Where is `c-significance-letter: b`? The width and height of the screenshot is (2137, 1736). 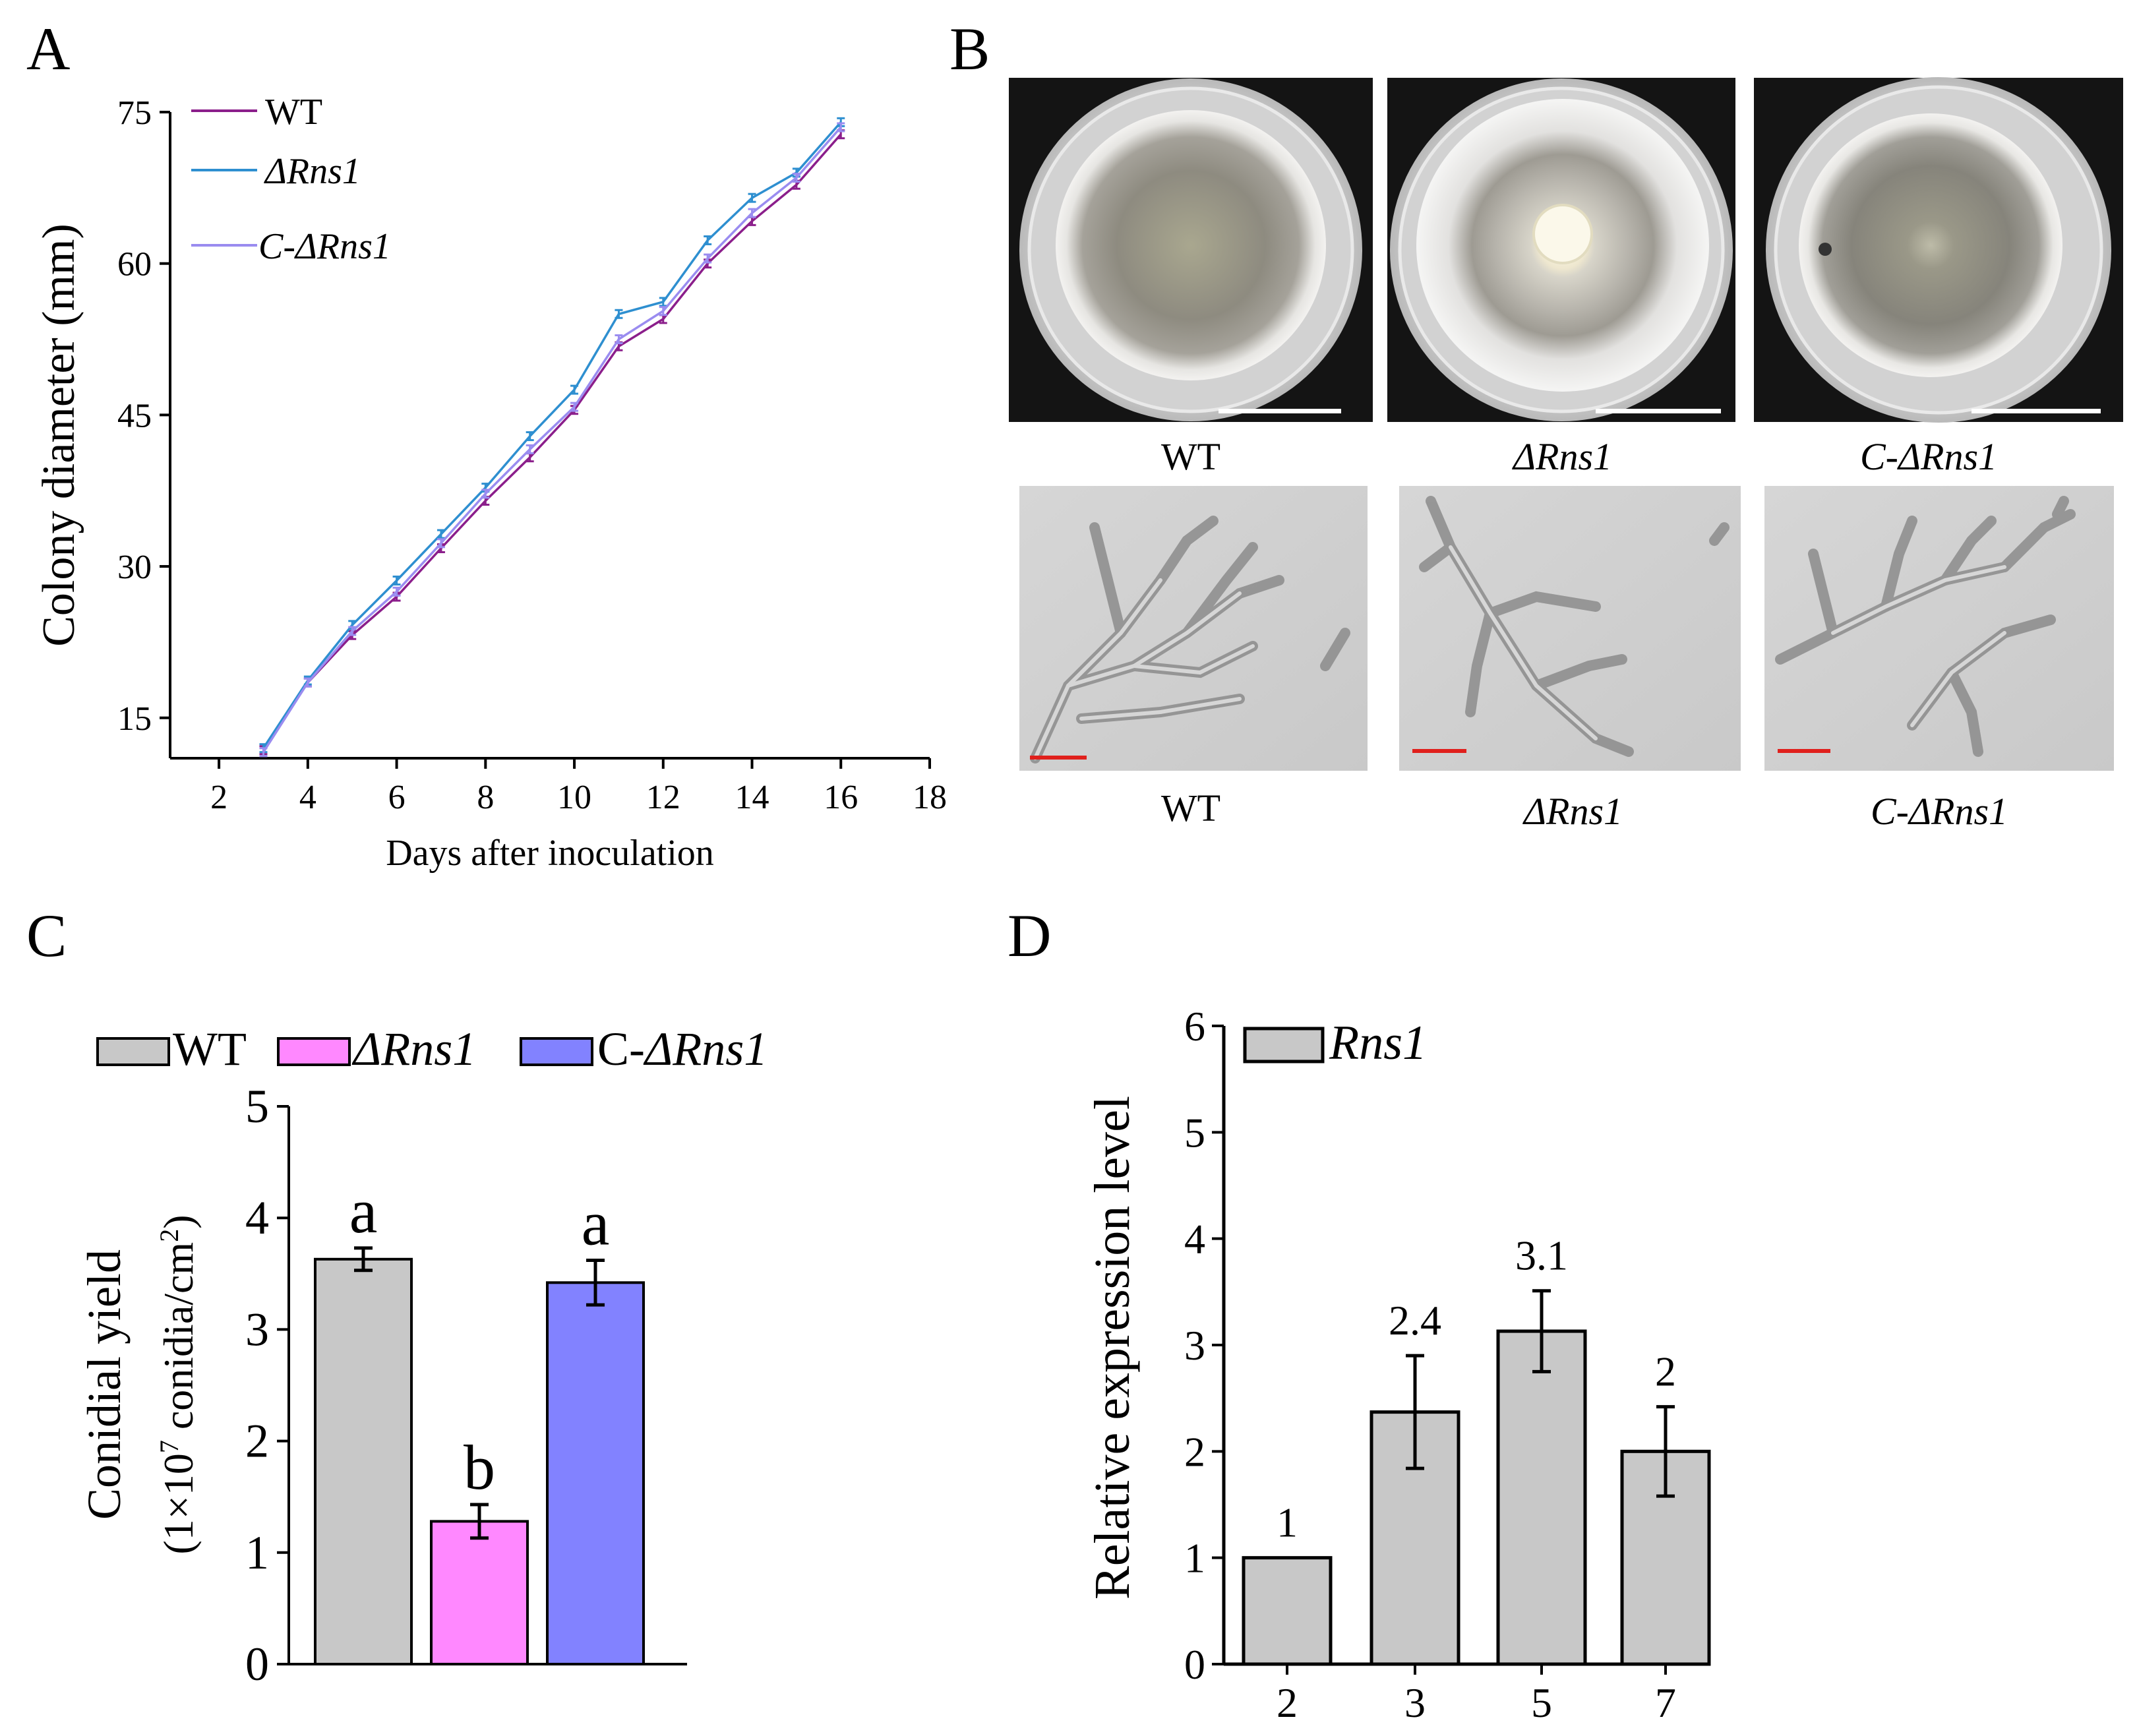 c-significance-letter: b is located at coordinates (479, 1467).